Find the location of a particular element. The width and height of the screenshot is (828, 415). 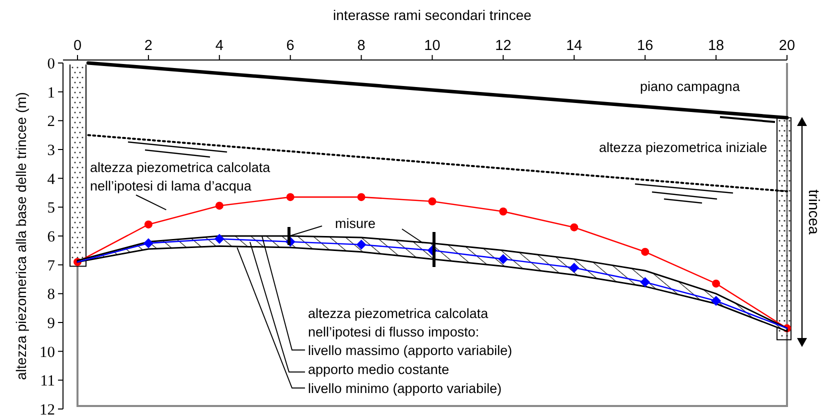

text: apporto medio costante is located at coordinates (379, 369).